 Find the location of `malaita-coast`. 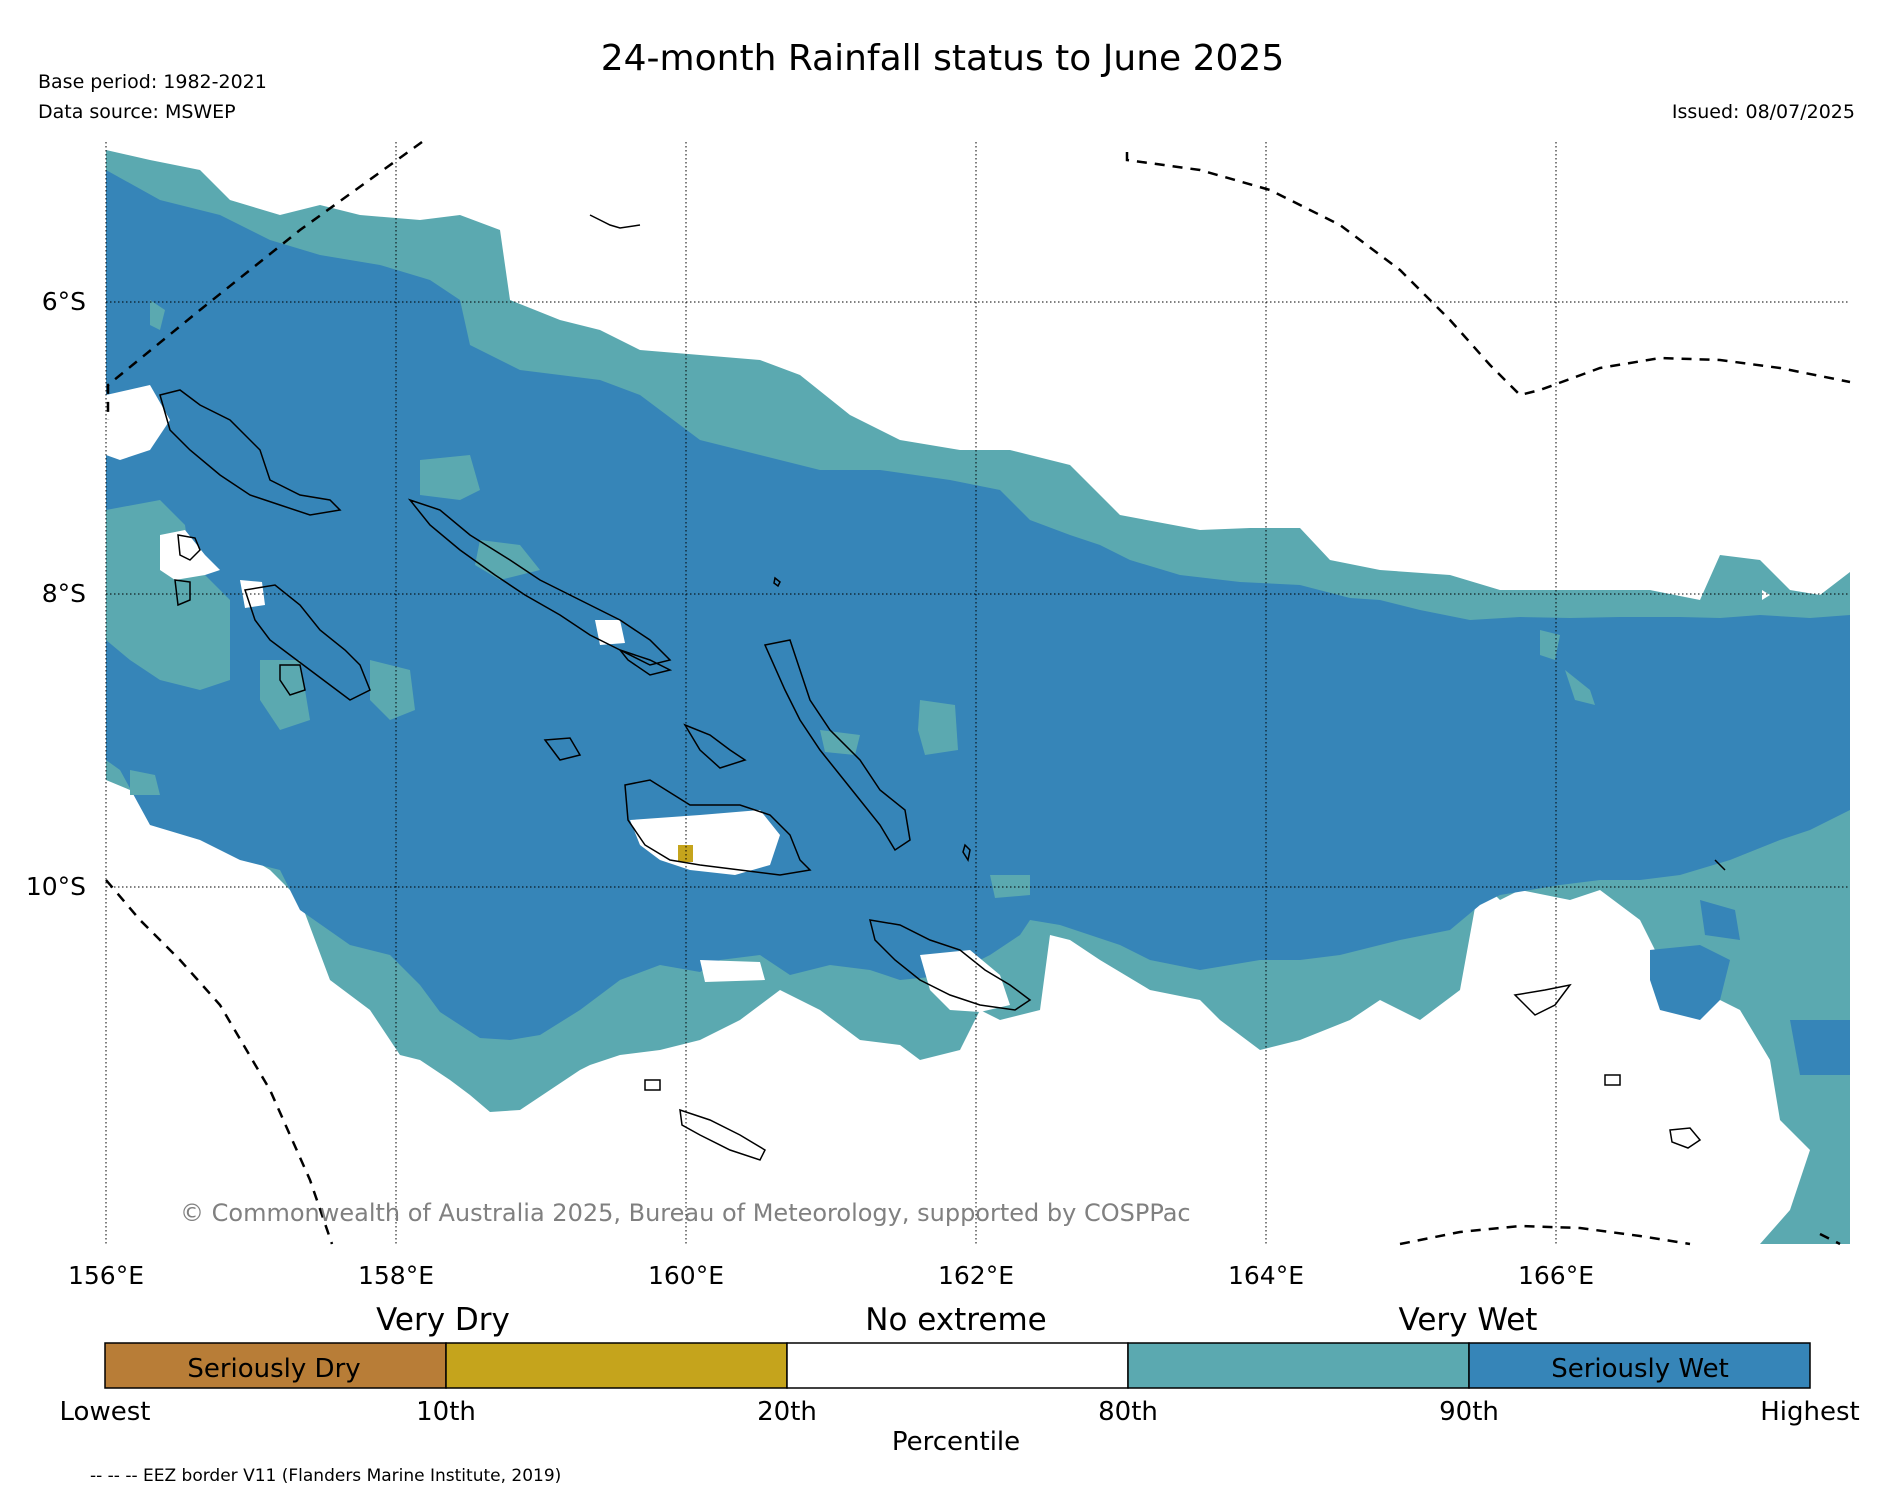

malaita-coast is located at coordinates (837, 745).